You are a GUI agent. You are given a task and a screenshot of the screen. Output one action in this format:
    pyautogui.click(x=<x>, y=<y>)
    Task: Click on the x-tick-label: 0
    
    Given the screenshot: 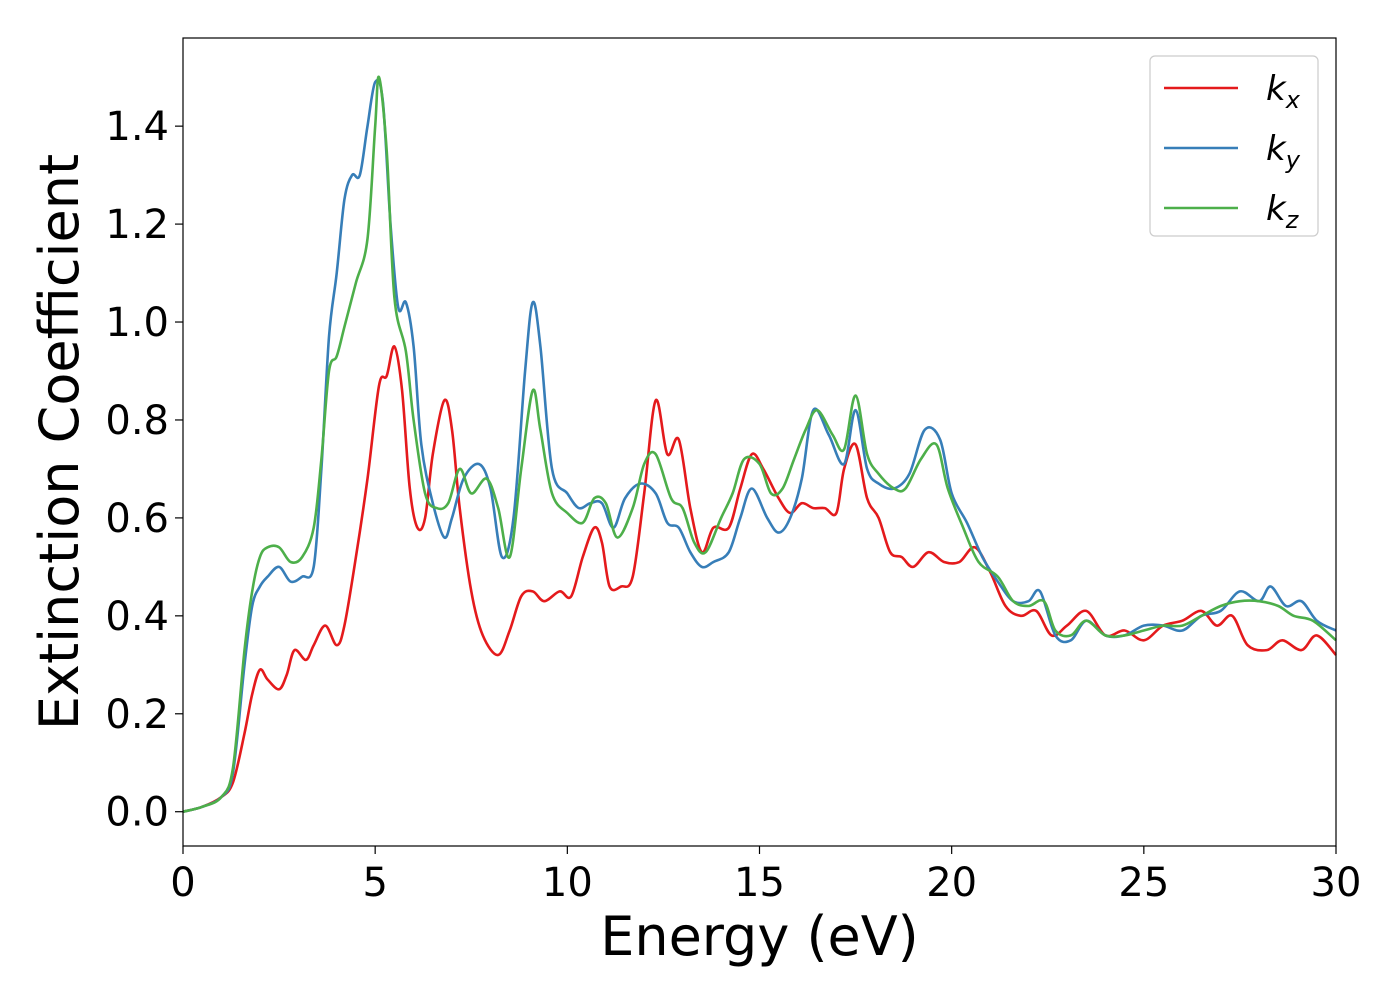 What is the action you would take?
    pyautogui.click(x=182, y=883)
    